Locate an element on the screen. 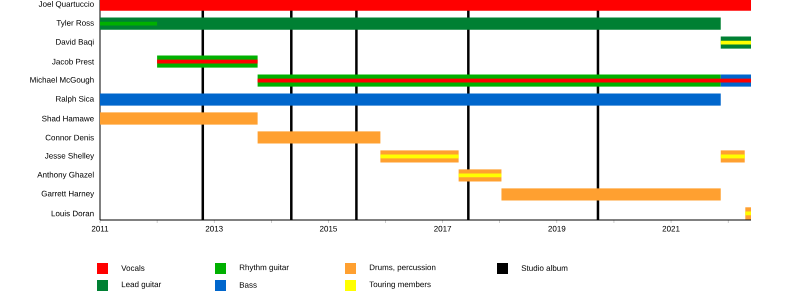 Image resolution: width=800 pixels, height=300 pixels. x-tick-label: 2011 is located at coordinates (100, 229).